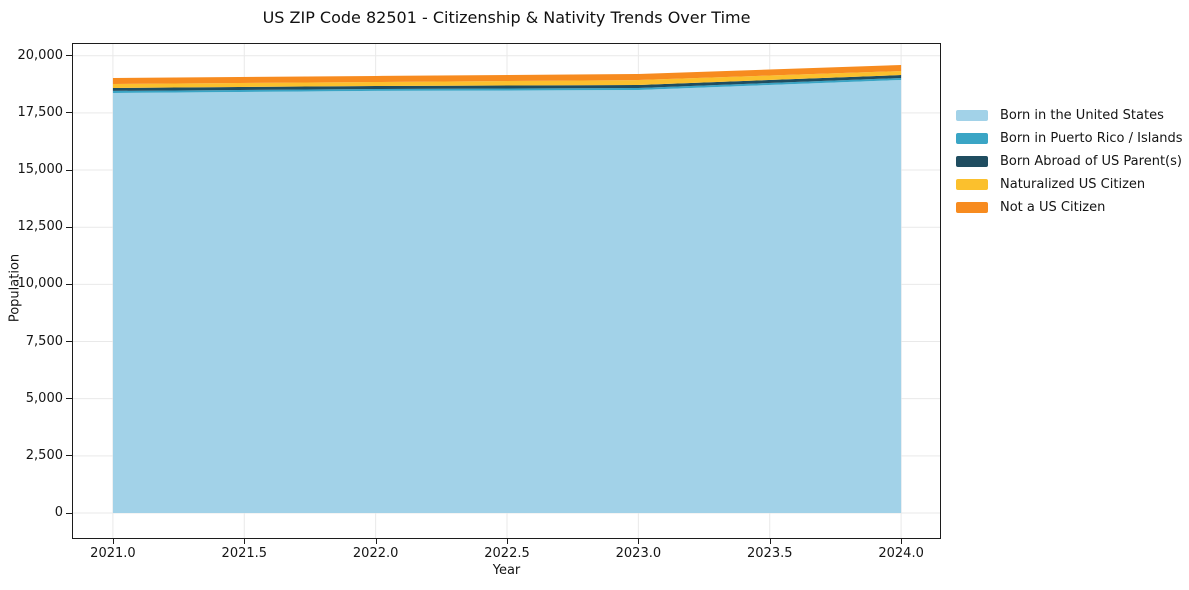 This screenshot has height=590, width=1189. Describe the element at coordinates (44, 455) in the screenshot. I see `y-axis-tick-label: 2,500` at that location.